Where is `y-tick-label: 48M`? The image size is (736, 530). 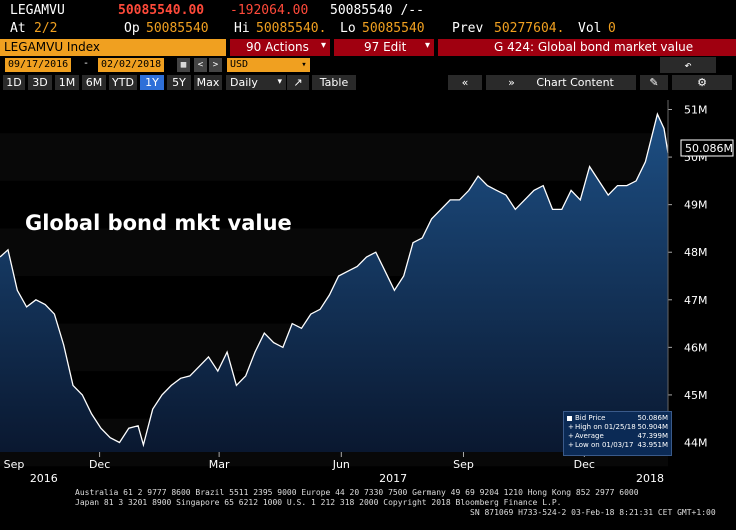 y-tick-label: 48M is located at coordinates (696, 252).